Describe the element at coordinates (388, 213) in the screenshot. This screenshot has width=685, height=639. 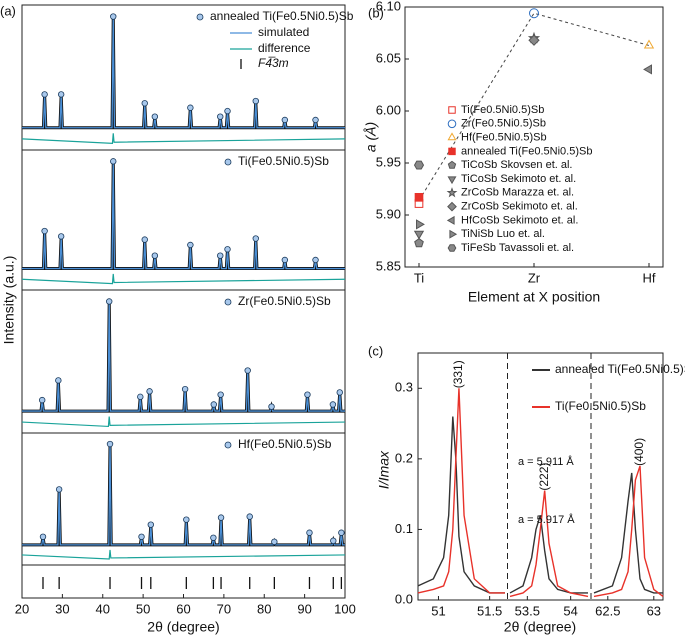
I see `y-tick-label: 5.90` at that location.